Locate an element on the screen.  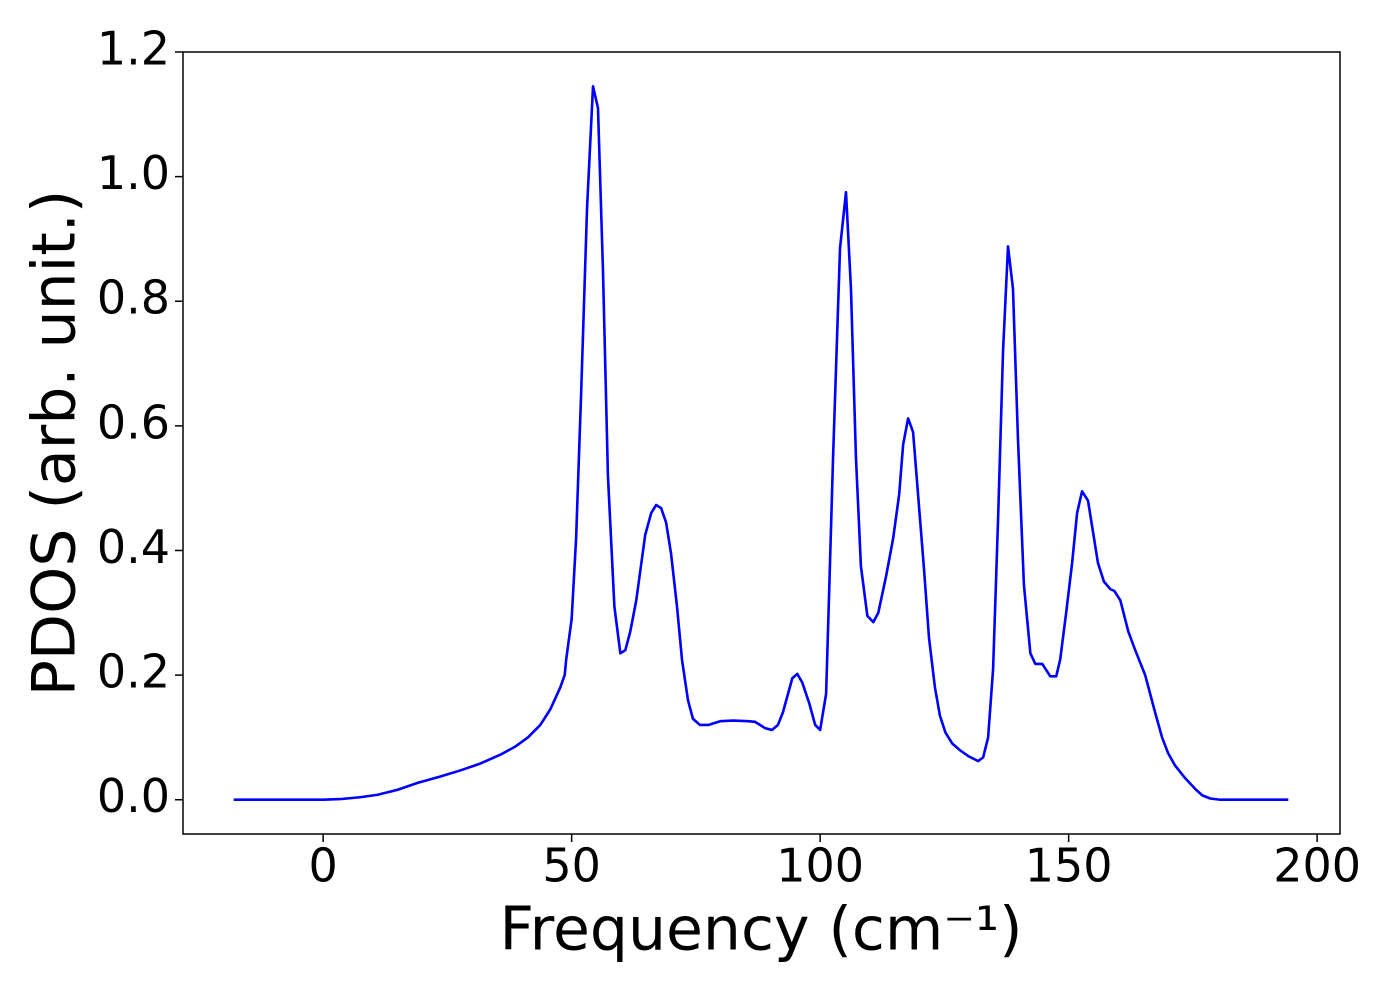
x-tick-label: 150 is located at coordinates (1069, 866).